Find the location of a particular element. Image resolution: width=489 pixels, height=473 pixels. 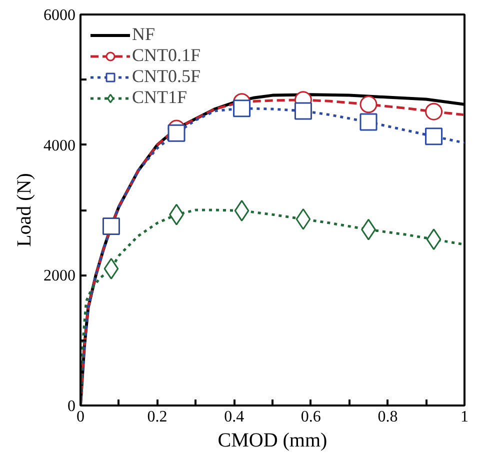

legend-label: CNT0.1F is located at coordinates (166, 55).